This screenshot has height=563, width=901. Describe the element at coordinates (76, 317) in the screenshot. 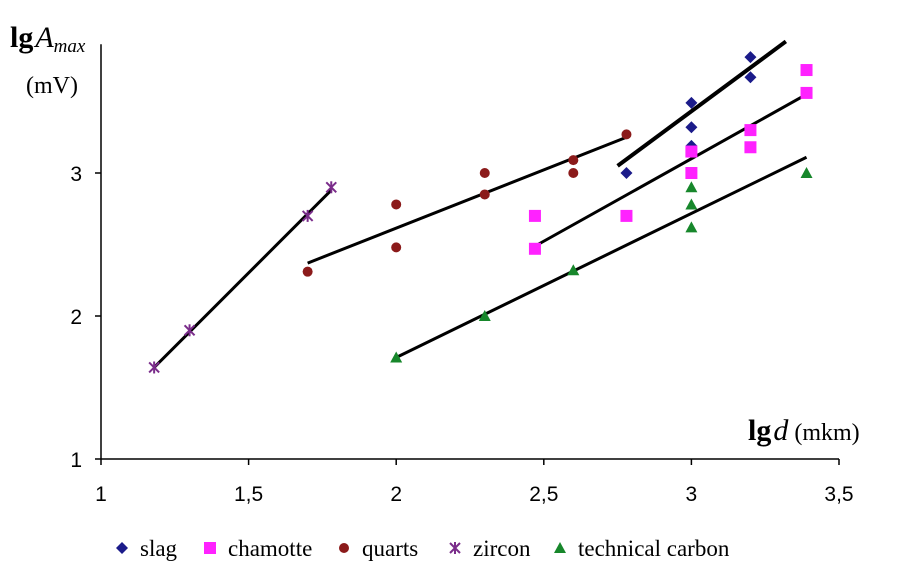

I see `y-tick-label: 2` at that location.